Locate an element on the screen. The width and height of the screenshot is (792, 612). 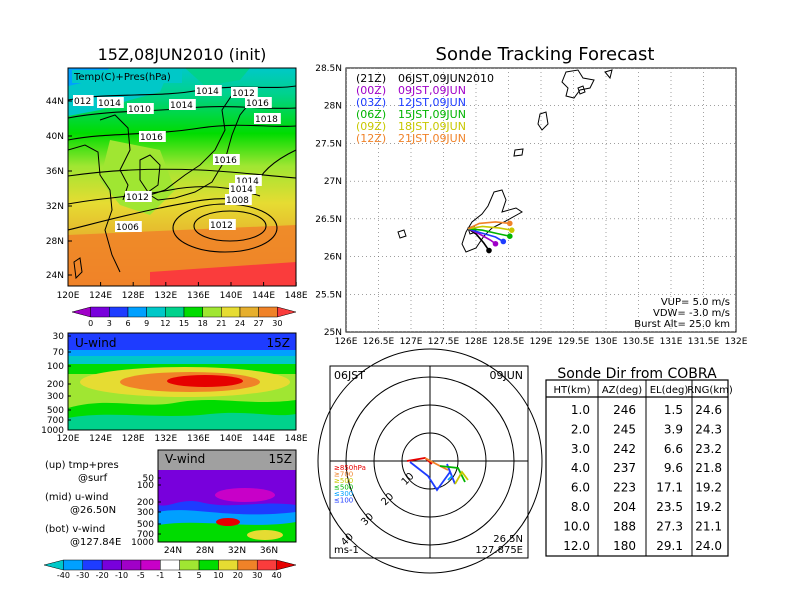
table-cell: 2.0 is located at coordinates (580, 429).